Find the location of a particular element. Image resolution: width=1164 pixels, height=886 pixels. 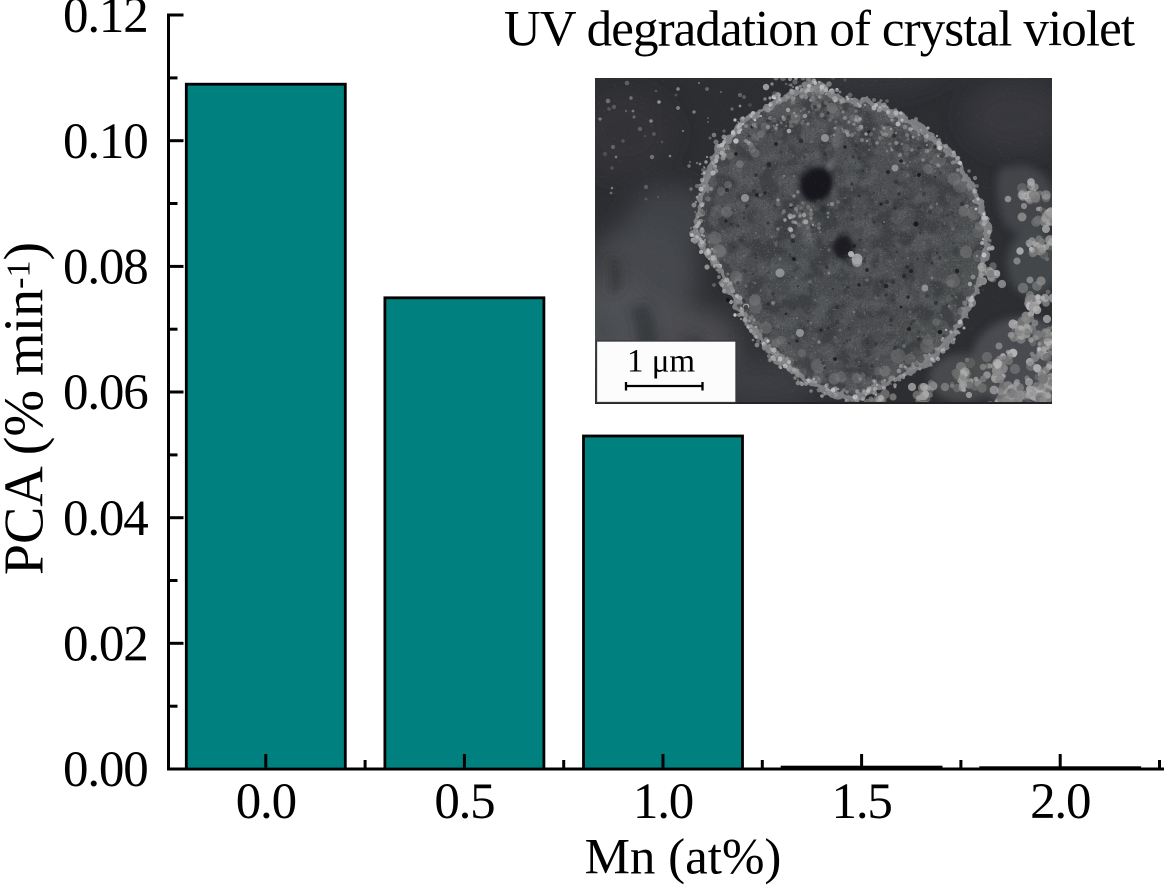

svg-text: 0.12 is located at coordinates (105, 22).